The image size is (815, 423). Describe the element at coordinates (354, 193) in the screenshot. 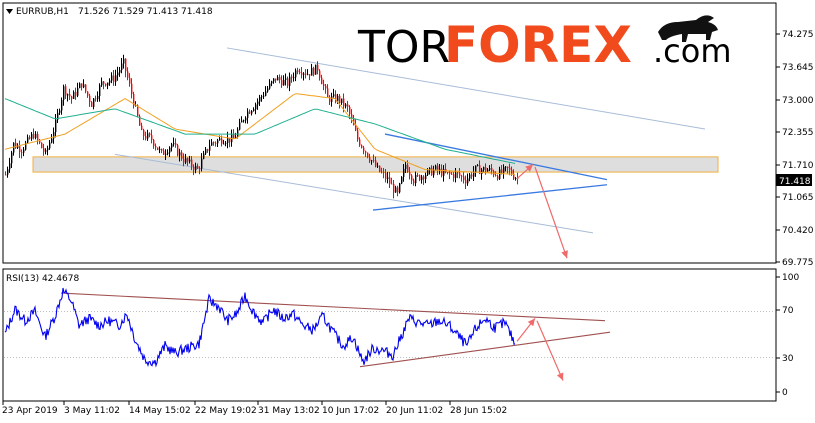

I see `channel-lower-trendline` at that location.